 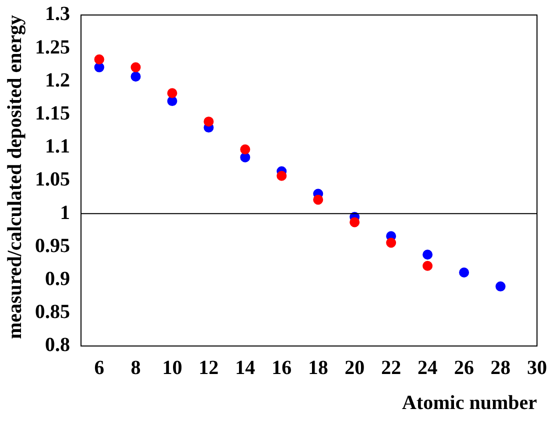 I want to click on x-tick-label: 24, so click(x=428, y=368).